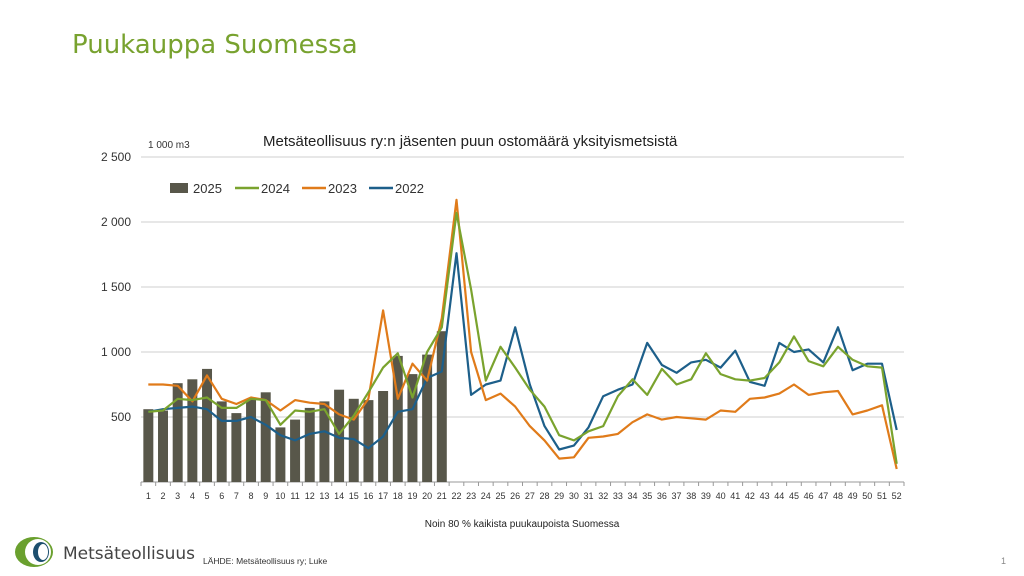 The width and height of the screenshot is (1024, 576). I want to click on x-tick-label: 37, so click(677, 496).